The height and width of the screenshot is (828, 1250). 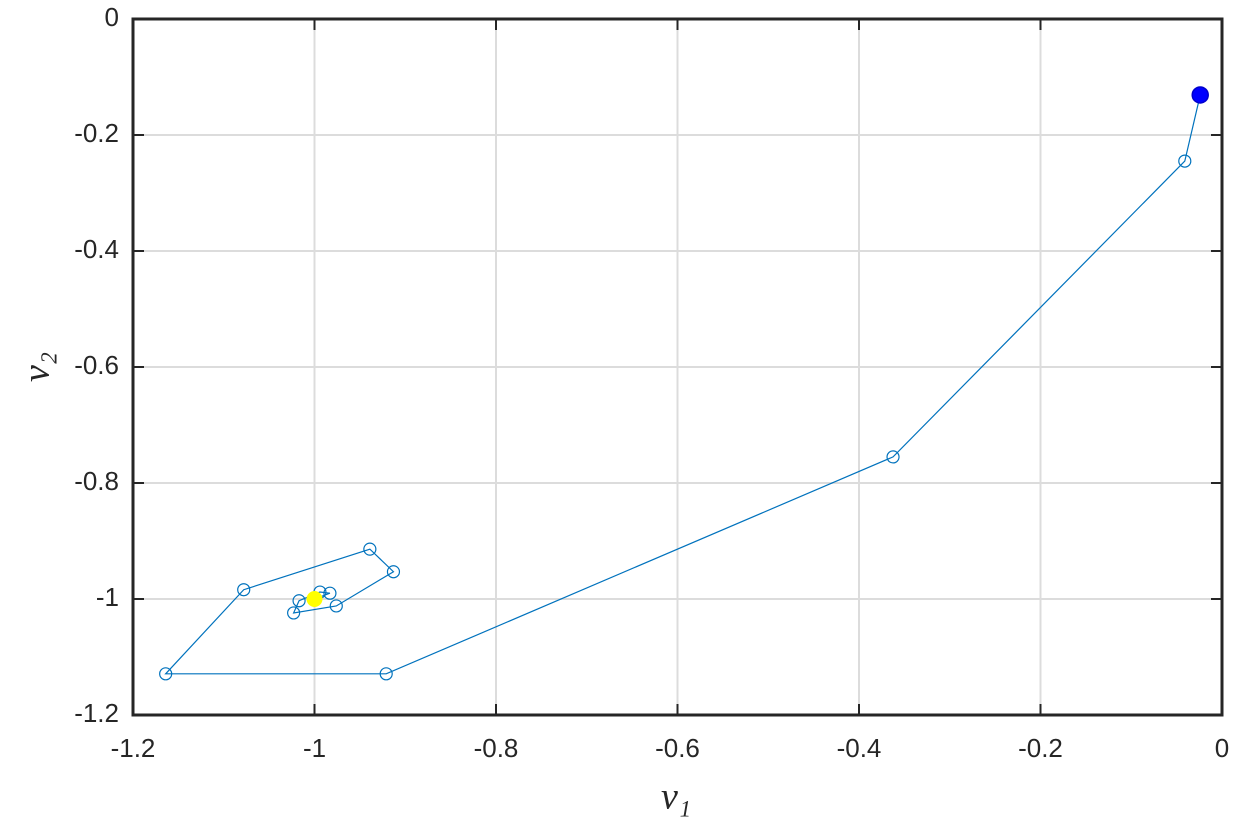 I want to click on y-tick-label: 0, so click(x=112, y=17).